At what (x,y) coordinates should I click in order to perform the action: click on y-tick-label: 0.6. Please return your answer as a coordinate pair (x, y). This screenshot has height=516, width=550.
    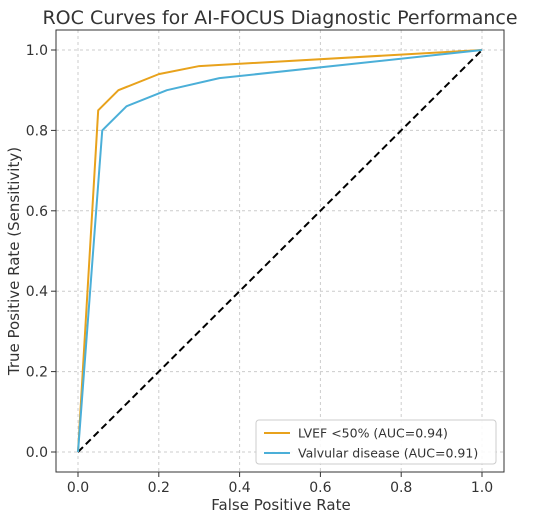
    Looking at the image, I should click on (37, 212).